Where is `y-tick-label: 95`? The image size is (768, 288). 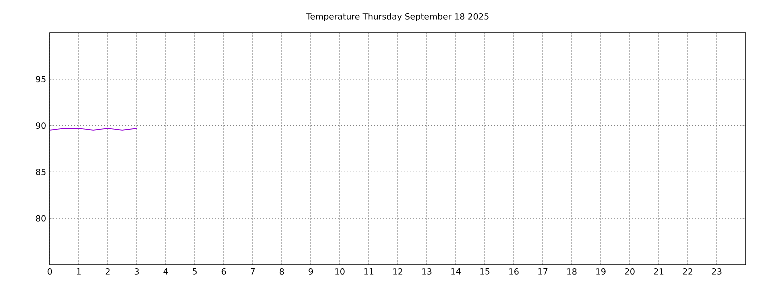
y-tick-label: 95 is located at coordinates (41, 79).